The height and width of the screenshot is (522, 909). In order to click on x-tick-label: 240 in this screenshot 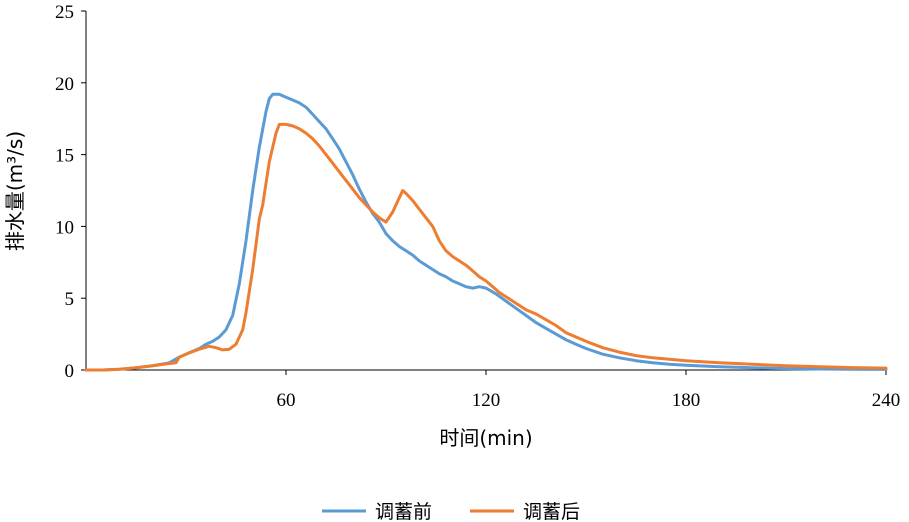, I will do `click(886, 400)`.